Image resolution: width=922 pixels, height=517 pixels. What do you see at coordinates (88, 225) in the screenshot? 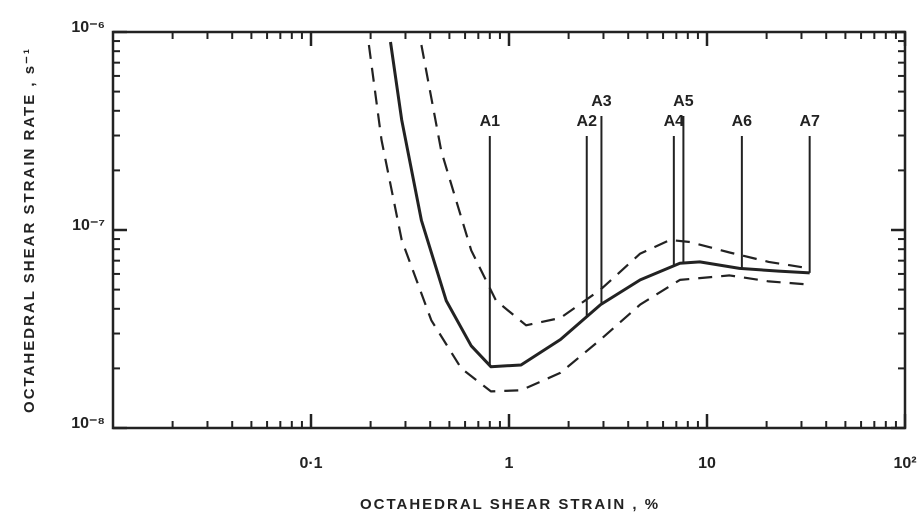
I see `y-tick-label: 10⁻⁷` at bounding box center [88, 225].